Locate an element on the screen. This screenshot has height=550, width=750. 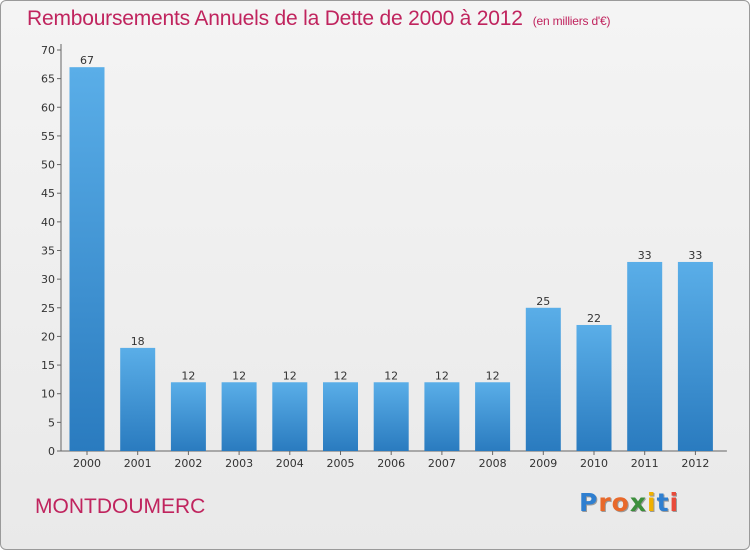
y-tick-label: 20 is located at coordinates (48, 336).